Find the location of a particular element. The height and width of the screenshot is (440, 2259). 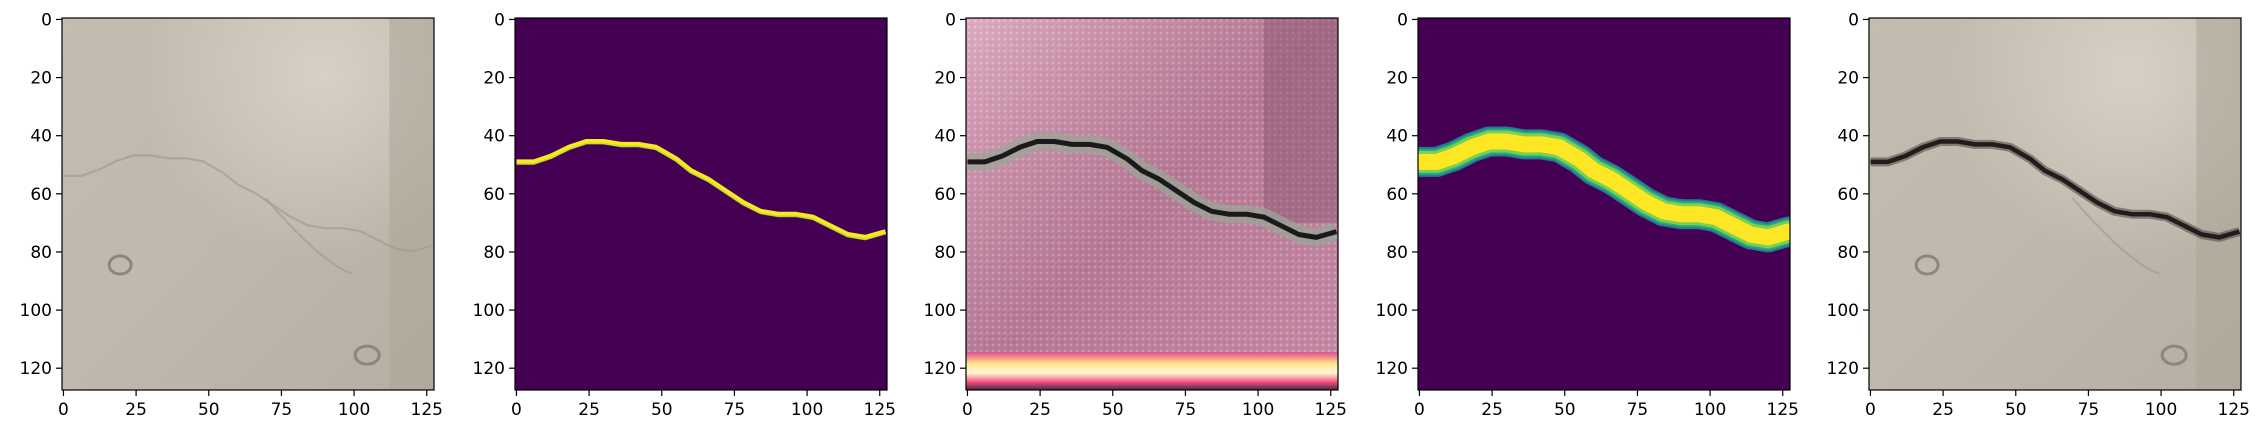

image-crack-mask is located at coordinates (701, 204).